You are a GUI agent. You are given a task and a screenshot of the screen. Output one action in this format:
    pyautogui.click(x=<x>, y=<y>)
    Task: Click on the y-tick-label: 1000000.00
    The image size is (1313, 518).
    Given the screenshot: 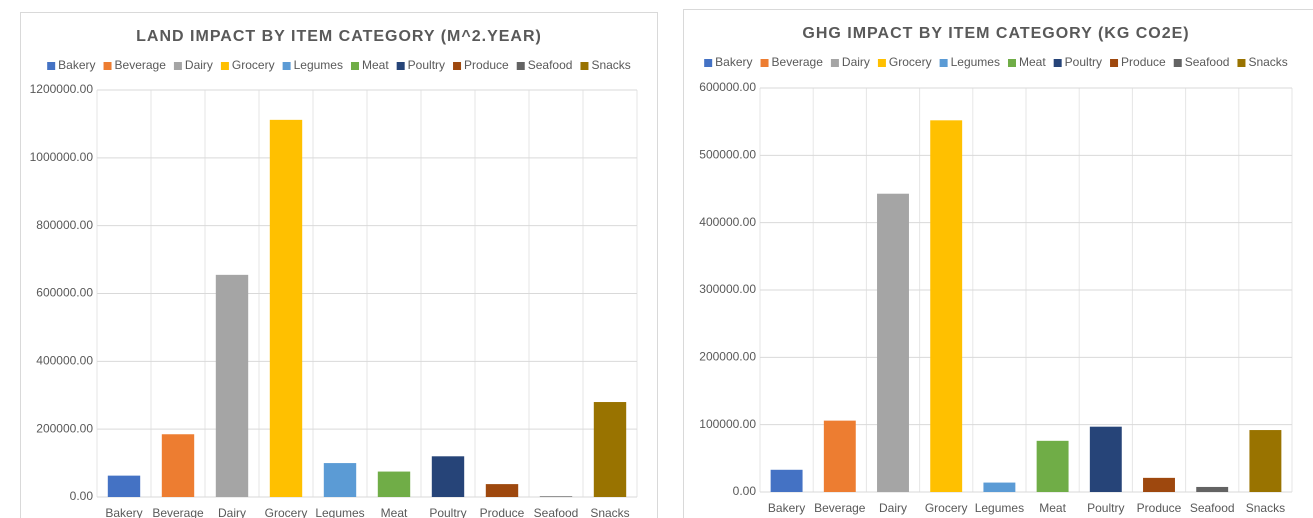 What is the action you would take?
    pyautogui.click(x=62, y=157)
    